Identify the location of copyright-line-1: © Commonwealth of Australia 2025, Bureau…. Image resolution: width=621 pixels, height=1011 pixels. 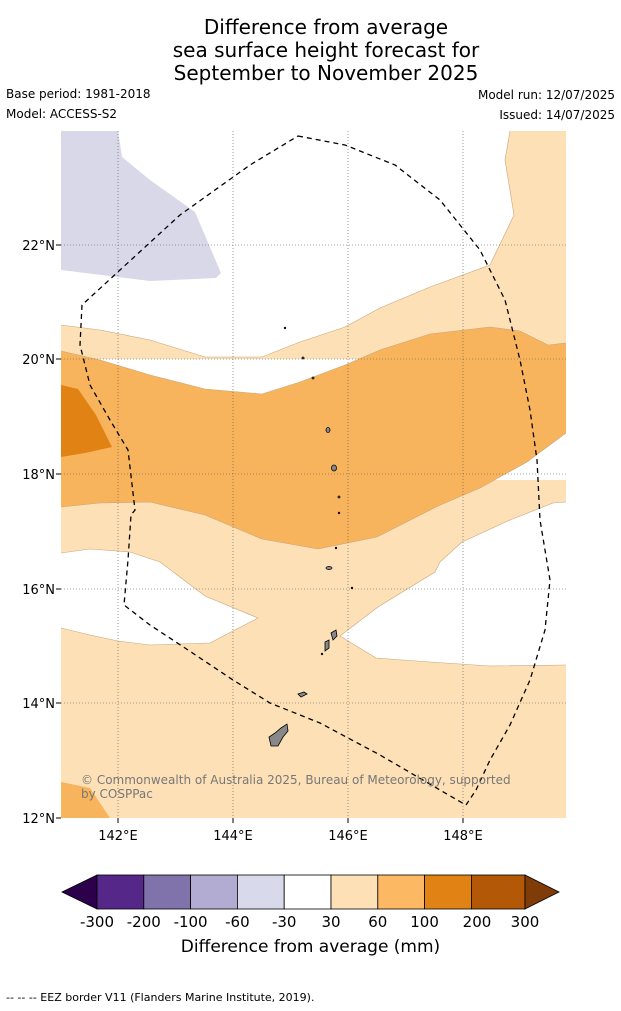
(296, 780).